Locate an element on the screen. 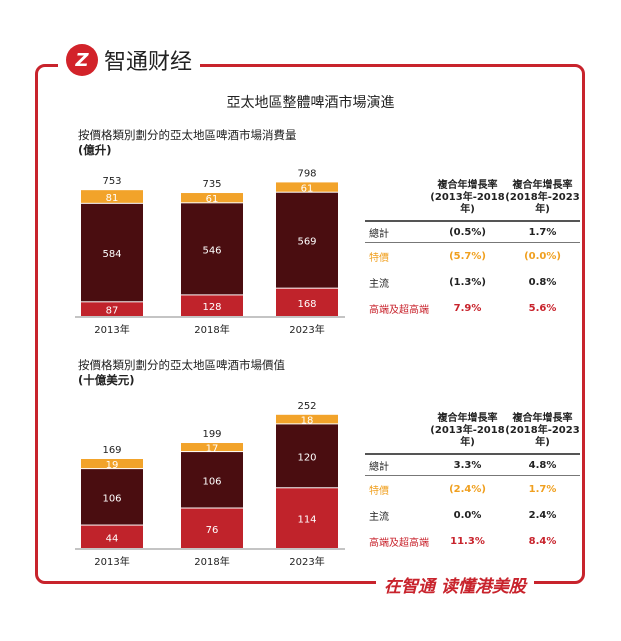  cagr-2013-2018: 3.3% is located at coordinates (467, 465).